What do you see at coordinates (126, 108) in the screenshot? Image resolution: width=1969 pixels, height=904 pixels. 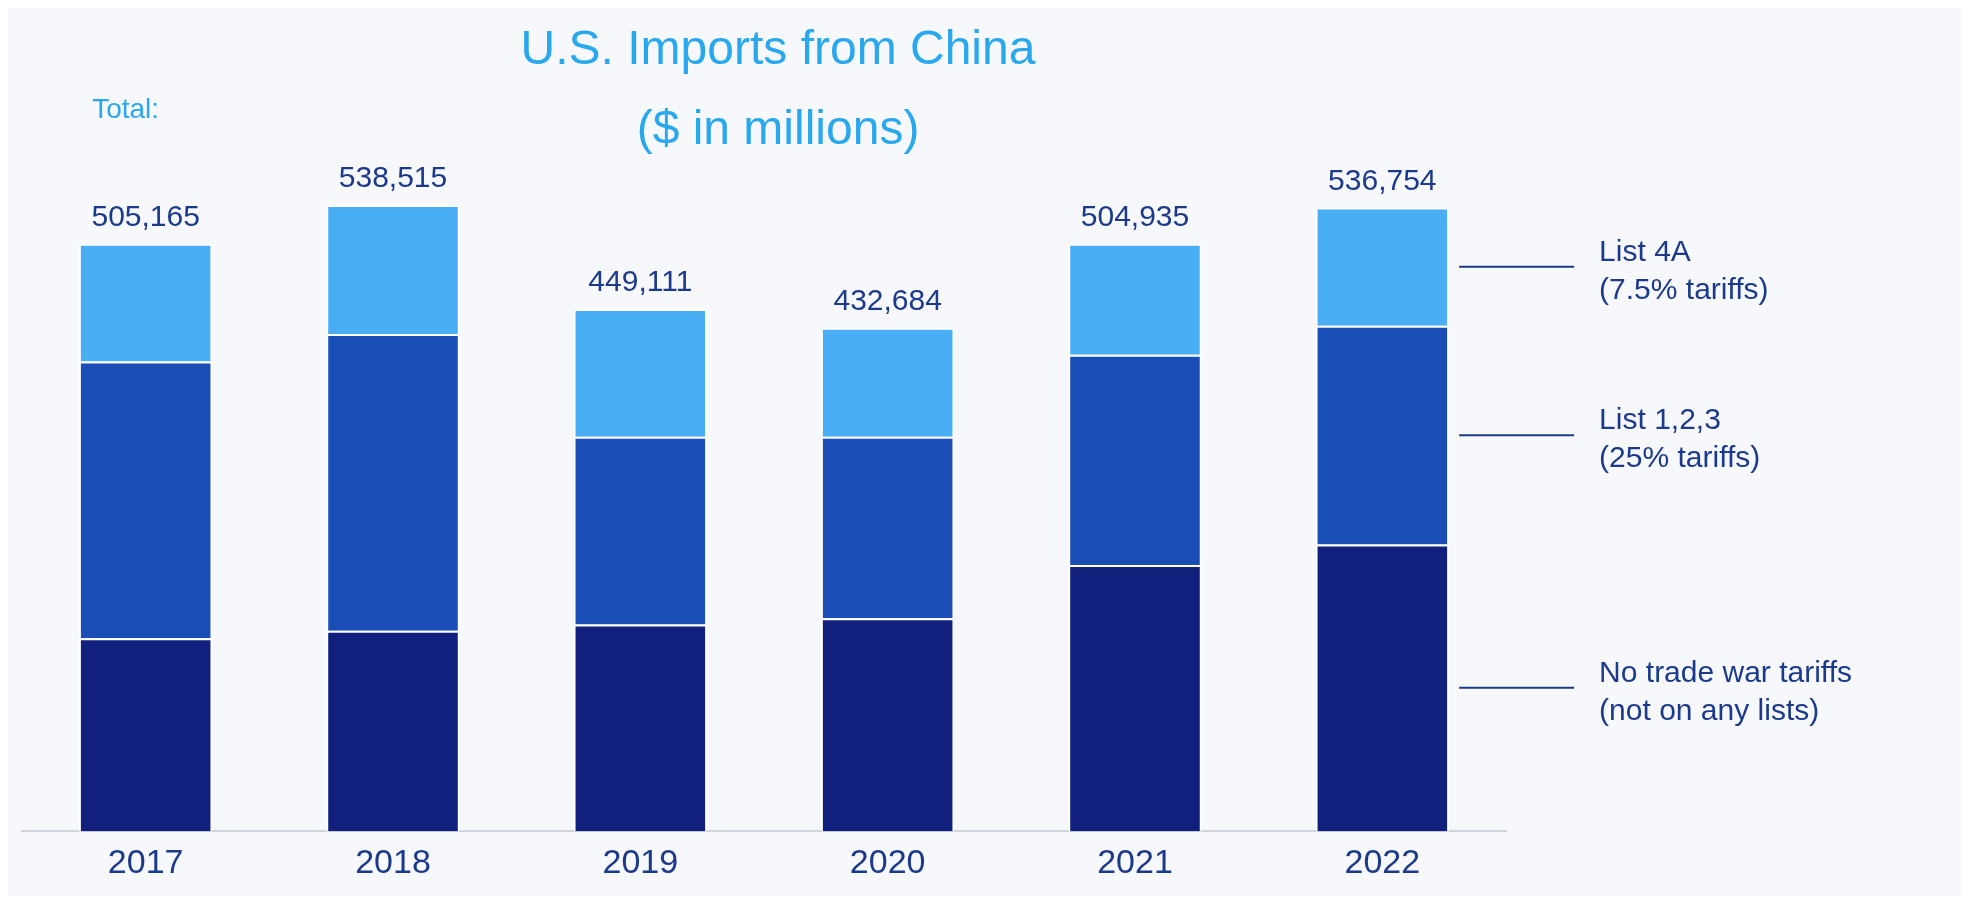 I see `text: Total:` at bounding box center [126, 108].